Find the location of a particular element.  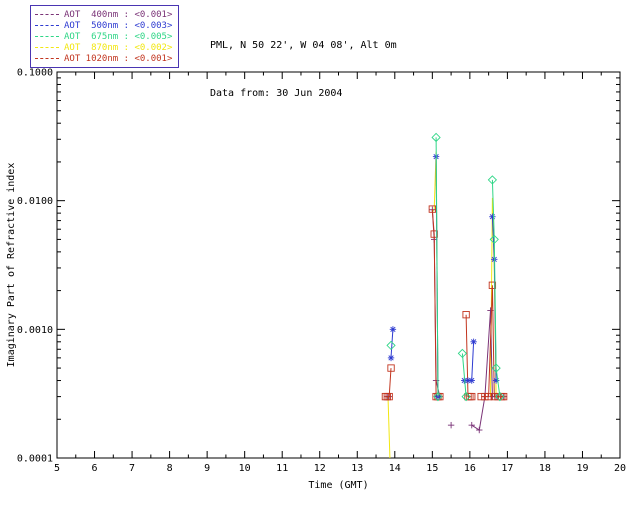

y-tick-label: 0.0100 is located at coordinates (35, 201).